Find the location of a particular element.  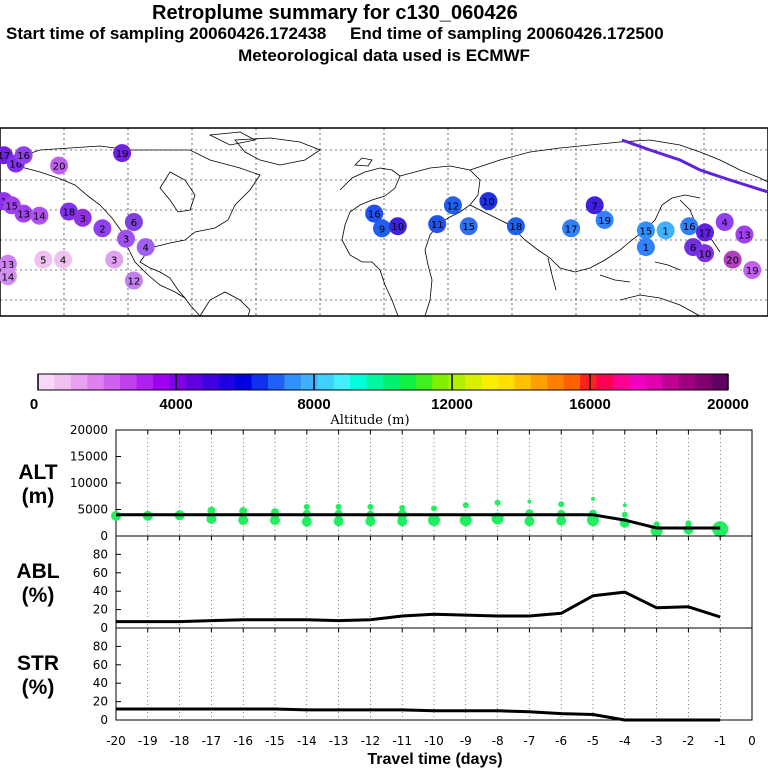

trajectory-marker: 14 is located at coordinates (39, 215).